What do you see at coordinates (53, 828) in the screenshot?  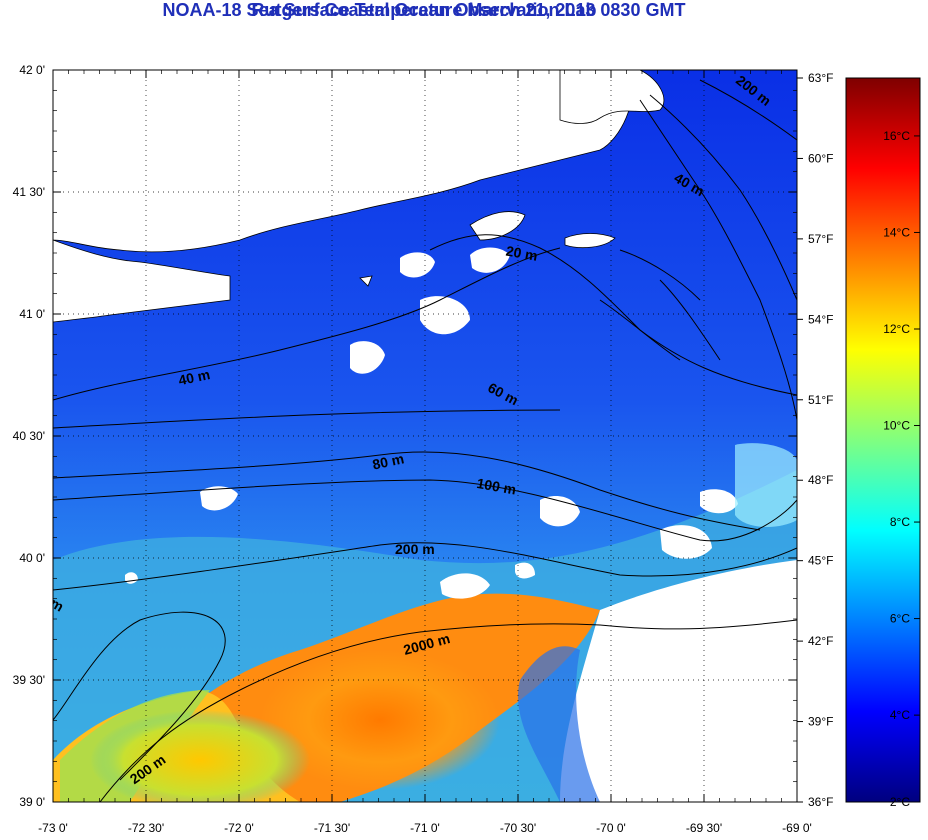 I see `lon-tick-label: -73 0'` at bounding box center [53, 828].